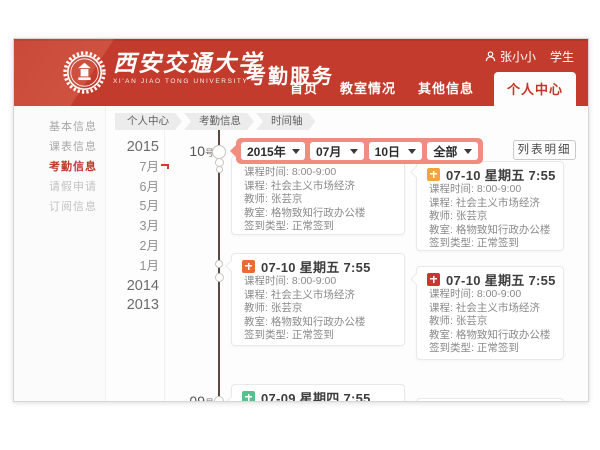 The width and height of the screenshot is (600, 450). Describe the element at coordinates (490, 399) in the screenshot. I see `attendance-card` at that location.